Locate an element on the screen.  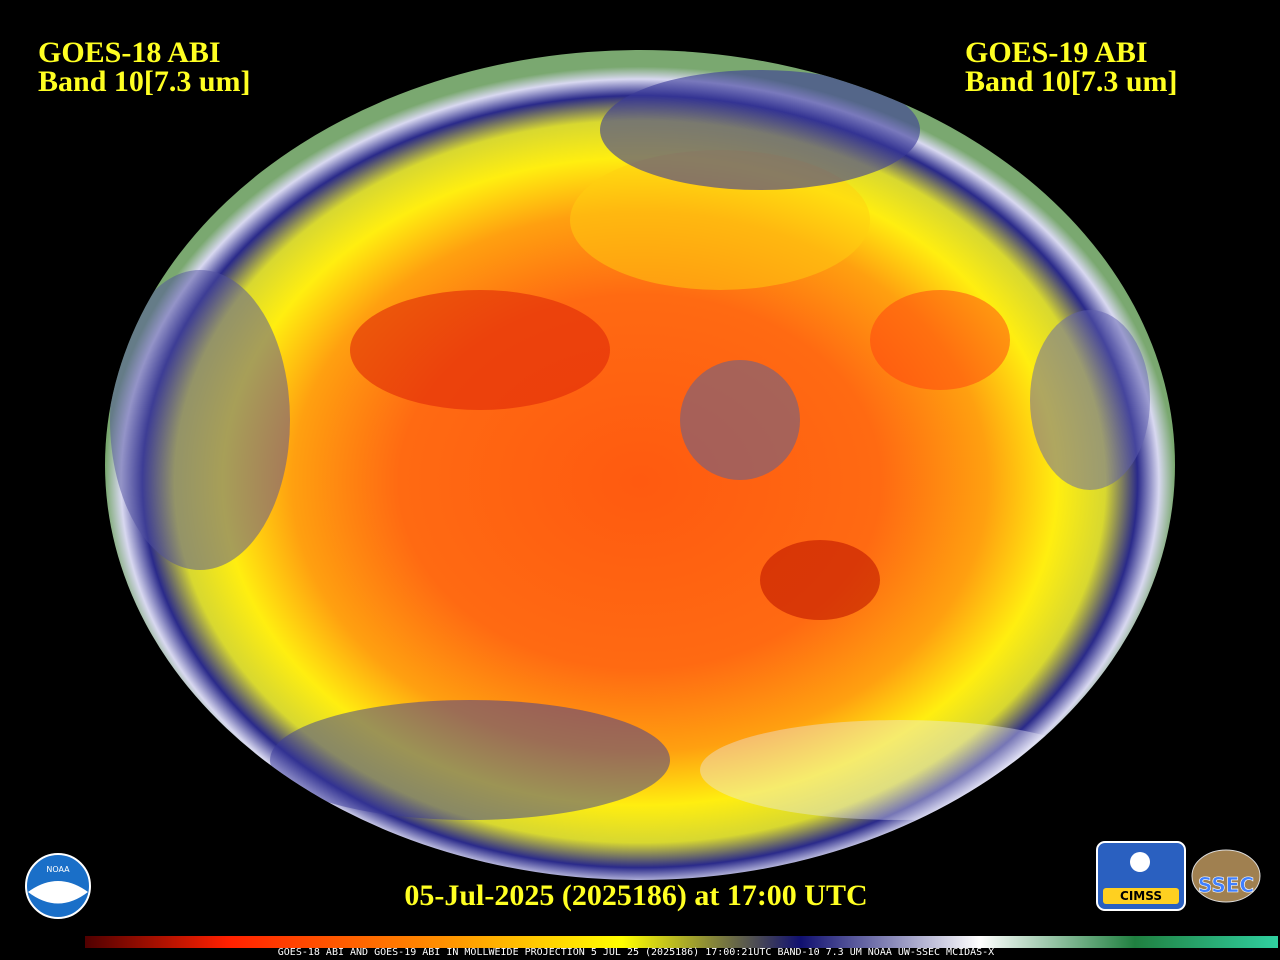
cimss-logo: CIMSS is located at coordinates (1141, 876).